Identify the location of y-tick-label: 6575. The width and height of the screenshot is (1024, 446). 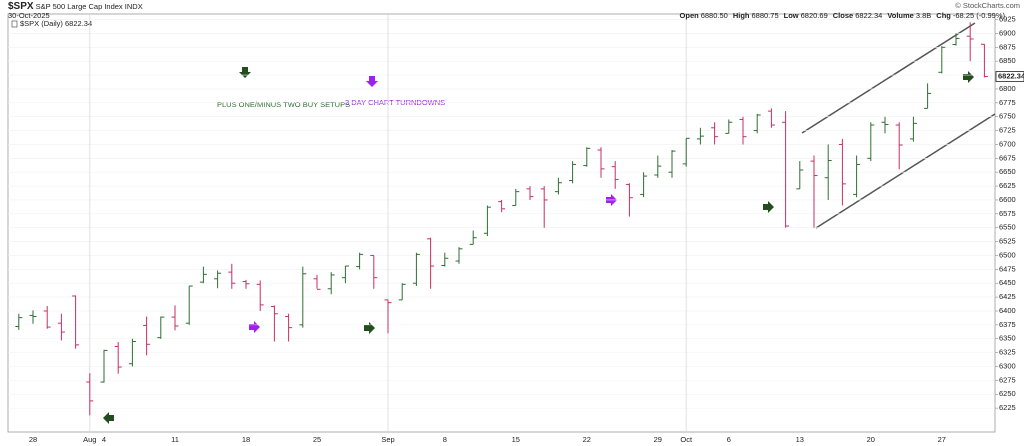
(1007, 213).